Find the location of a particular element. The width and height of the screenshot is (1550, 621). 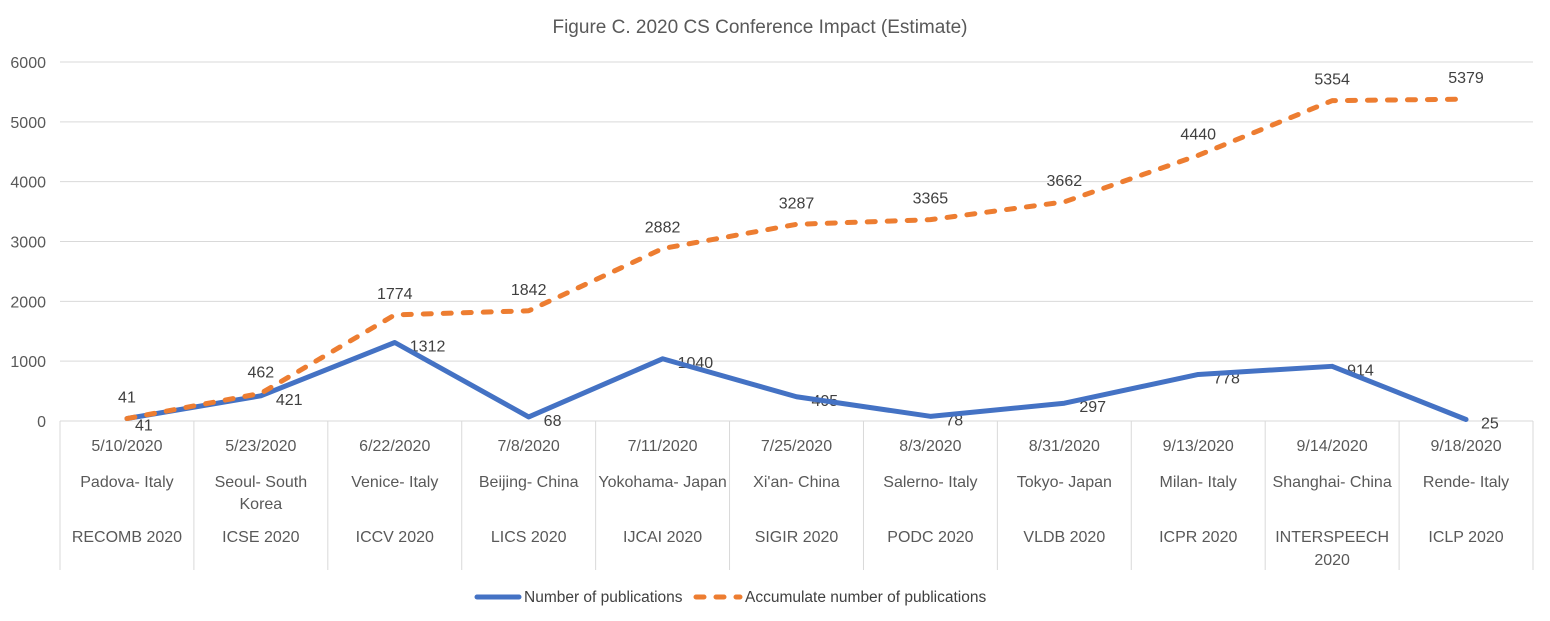

category-conference-label: 2020 is located at coordinates (1332, 560).